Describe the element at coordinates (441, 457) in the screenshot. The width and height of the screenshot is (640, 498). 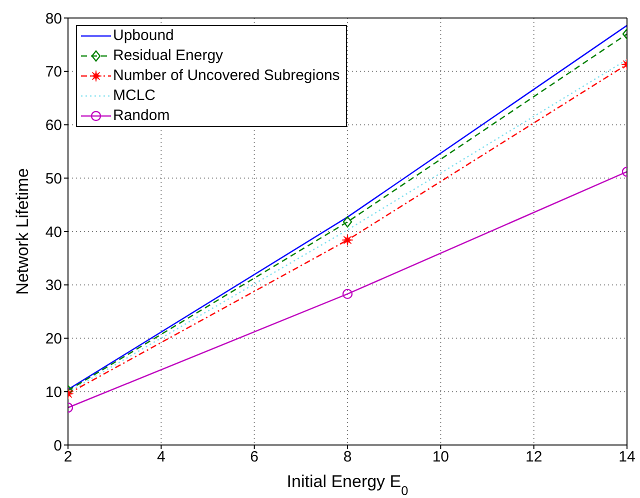
I see `x-tick-label: 10` at that location.